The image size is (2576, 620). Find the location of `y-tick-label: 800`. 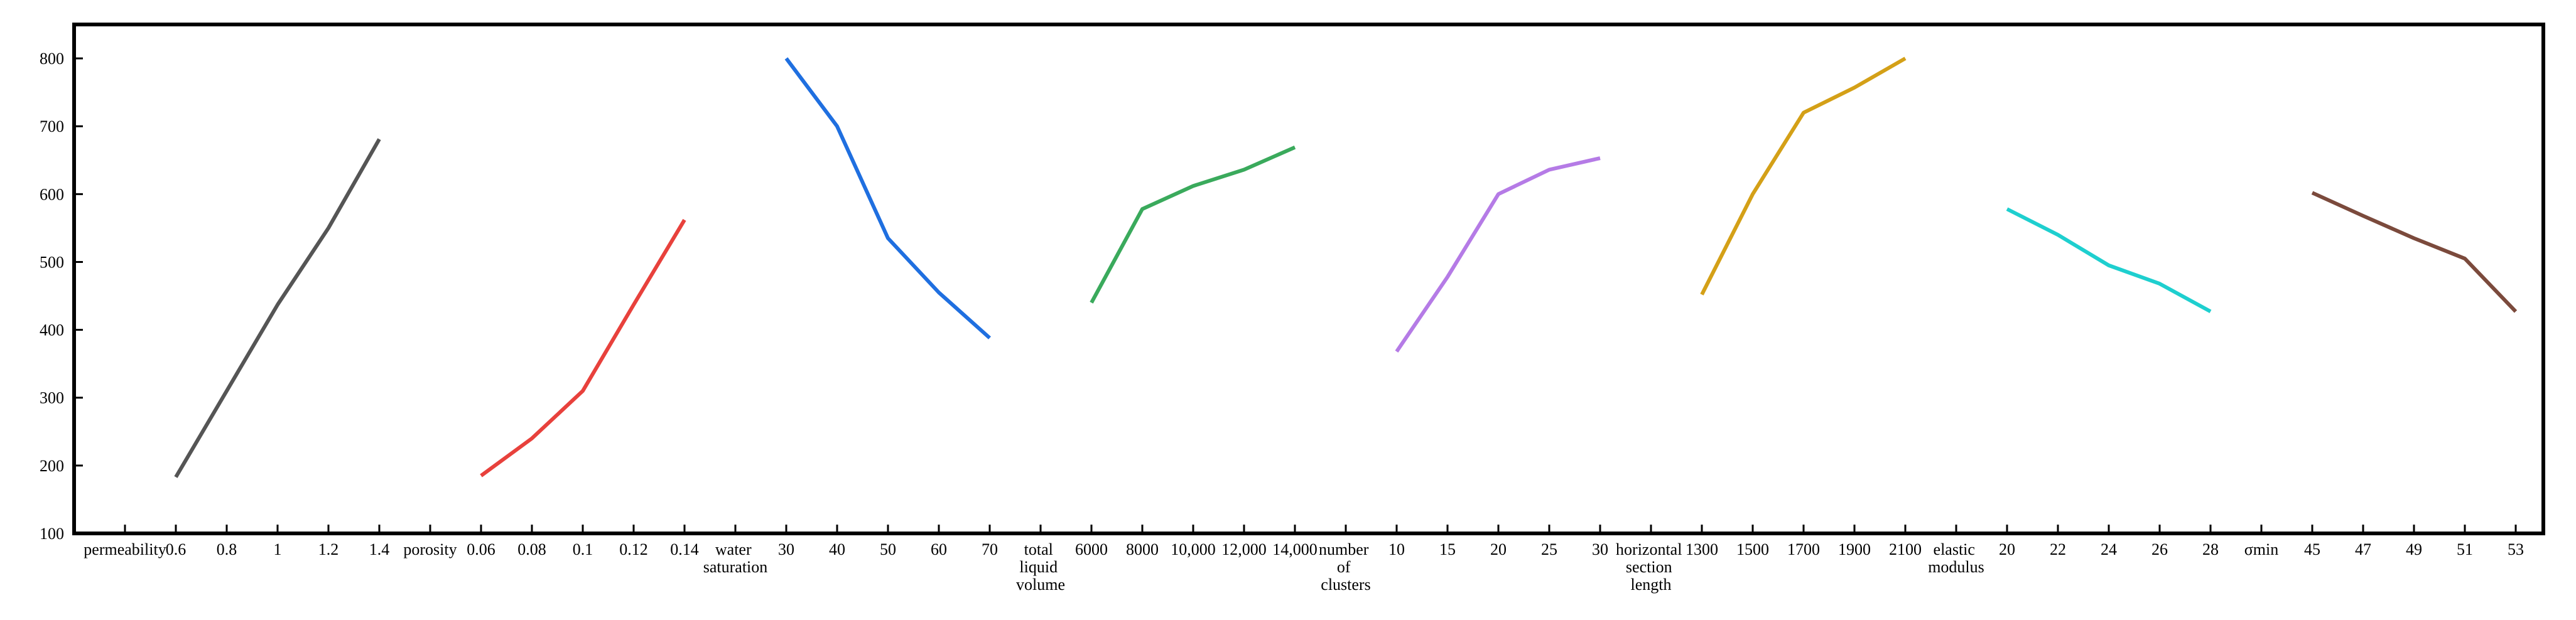

y-tick-label: 800 is located at coordinates (52, 59).